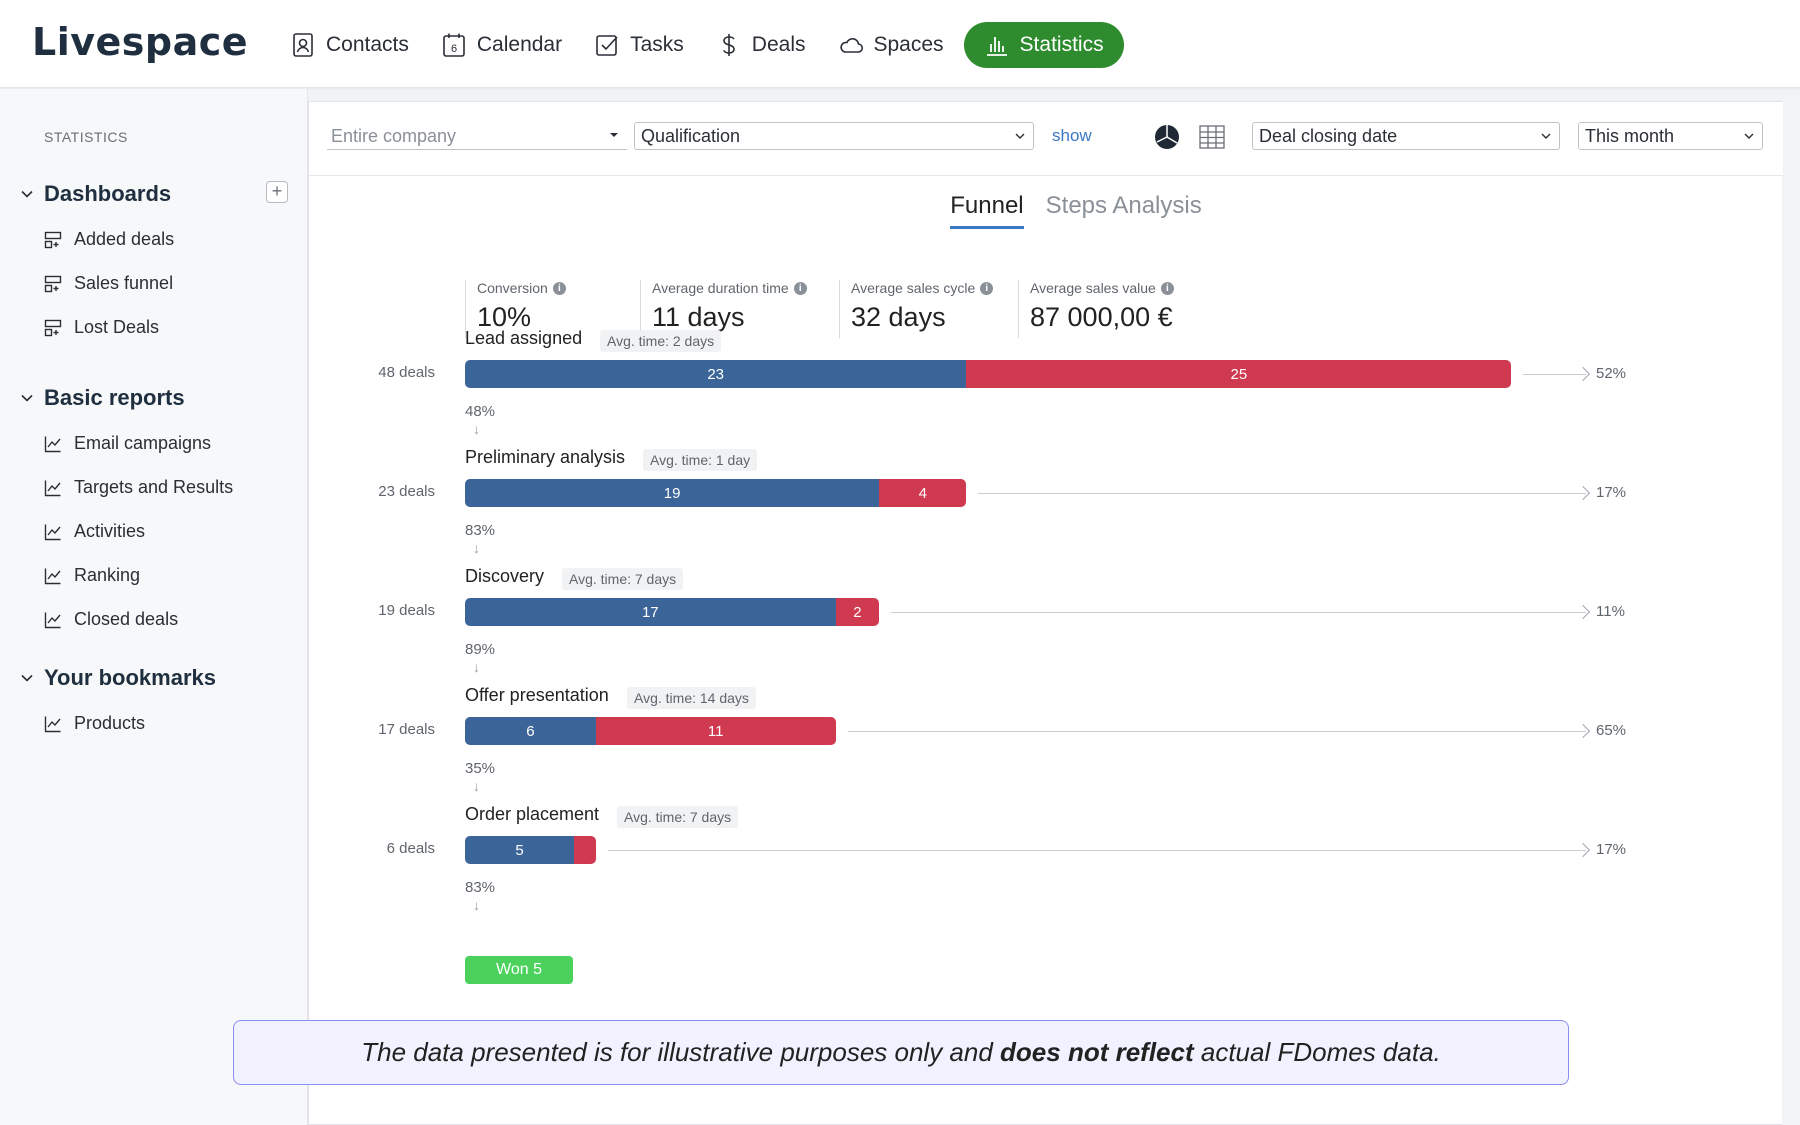 The image size is (1800, 1125). I want to click on sidebar-group-basic-reports: Basic reports, so click(102, 398).